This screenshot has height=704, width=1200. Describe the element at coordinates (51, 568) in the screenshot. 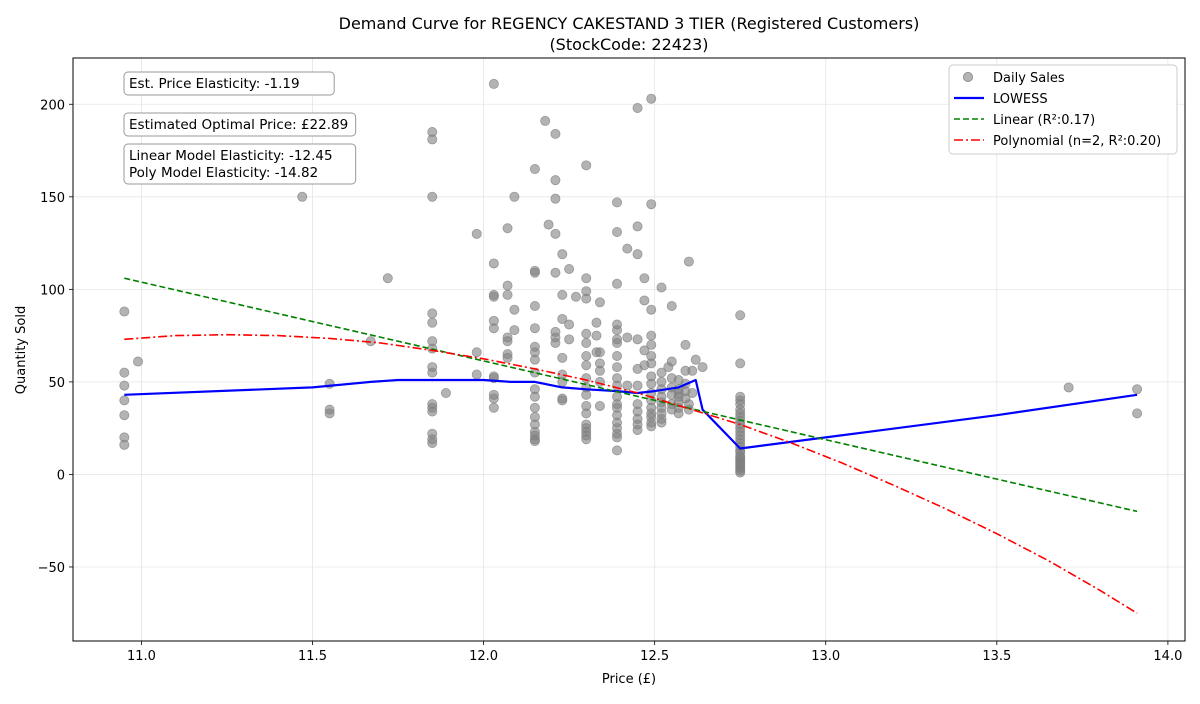

I see `y-tick-label: −50` at that location.